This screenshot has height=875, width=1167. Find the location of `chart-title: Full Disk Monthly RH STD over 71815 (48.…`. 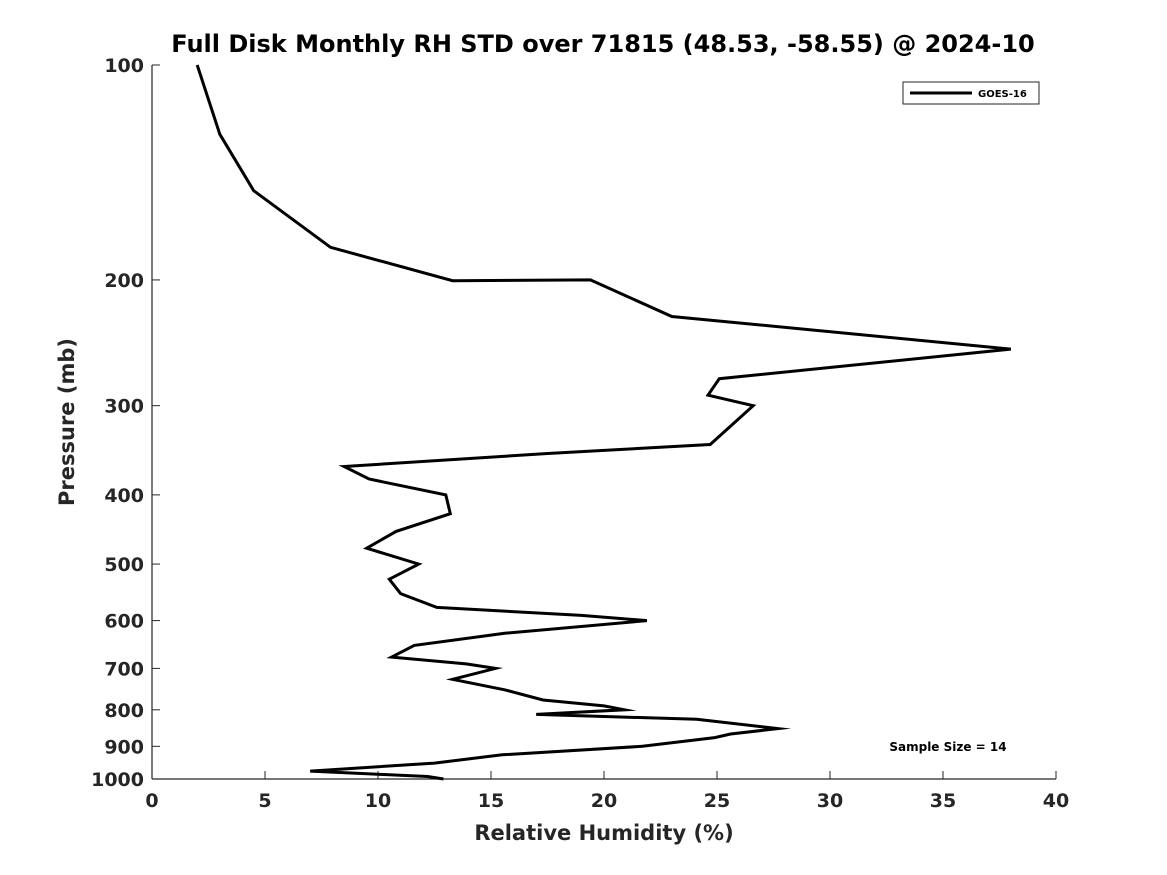

chart-title: Full Disk Monthly RH STD over 71815 (48.… is located at coordinates (602, 44).